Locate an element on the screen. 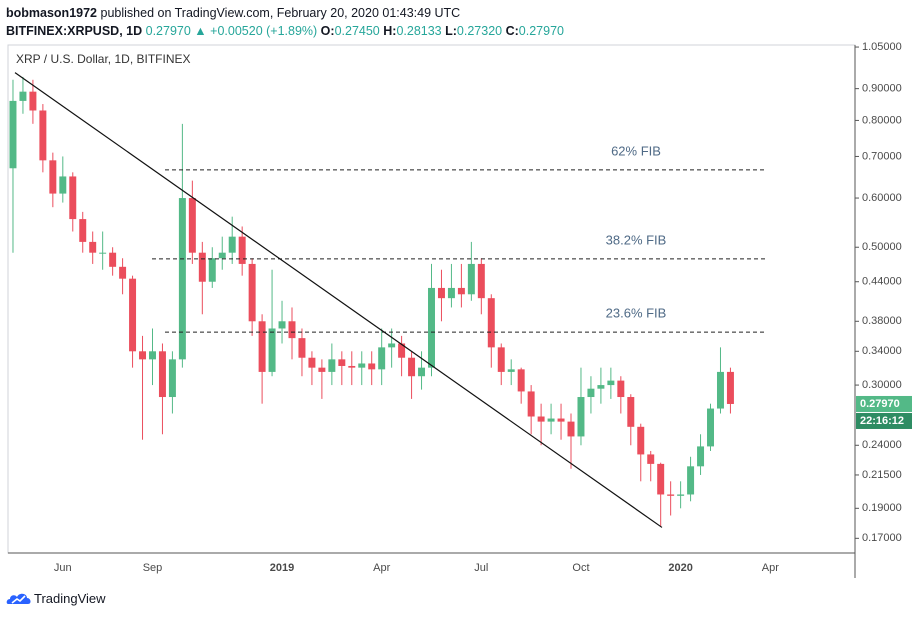 This screenshot has width=922, height=618. y-tick-label: 0.80000 is located at coordinates (882, 120).